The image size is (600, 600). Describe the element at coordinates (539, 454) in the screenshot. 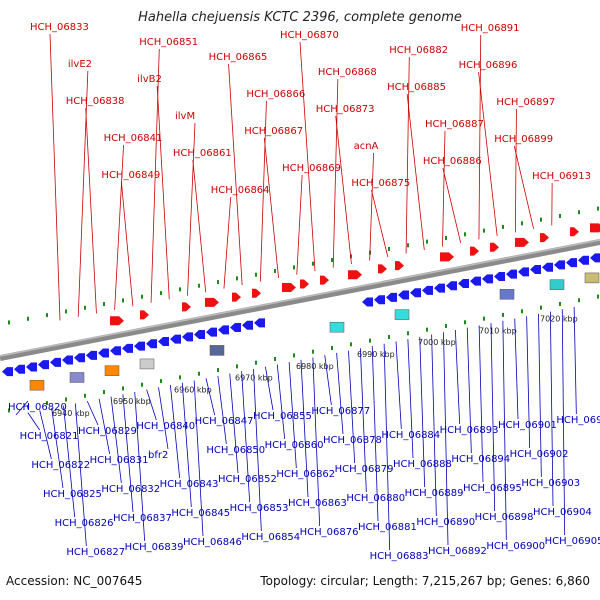

I see `bottom-gene-label: HCH_06902` at that location.